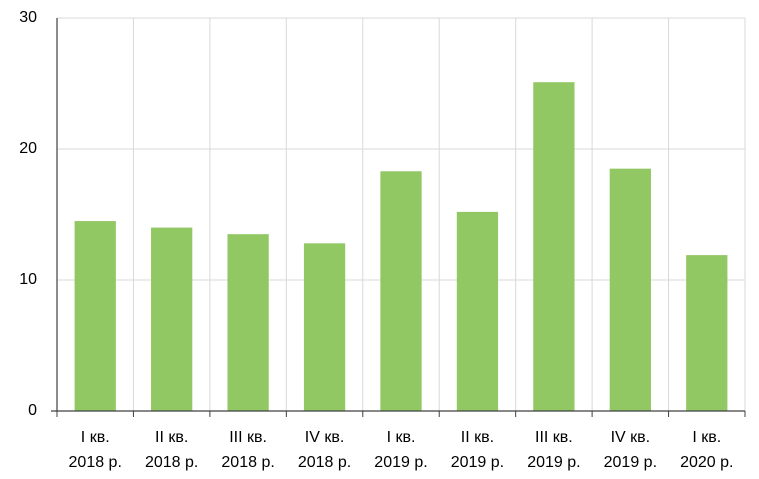 The height and width of the screenshot is (479, 759). Describe the element at coordinates (32, 410) in the screenshot. I see `y-tick-label: 0` at that location.